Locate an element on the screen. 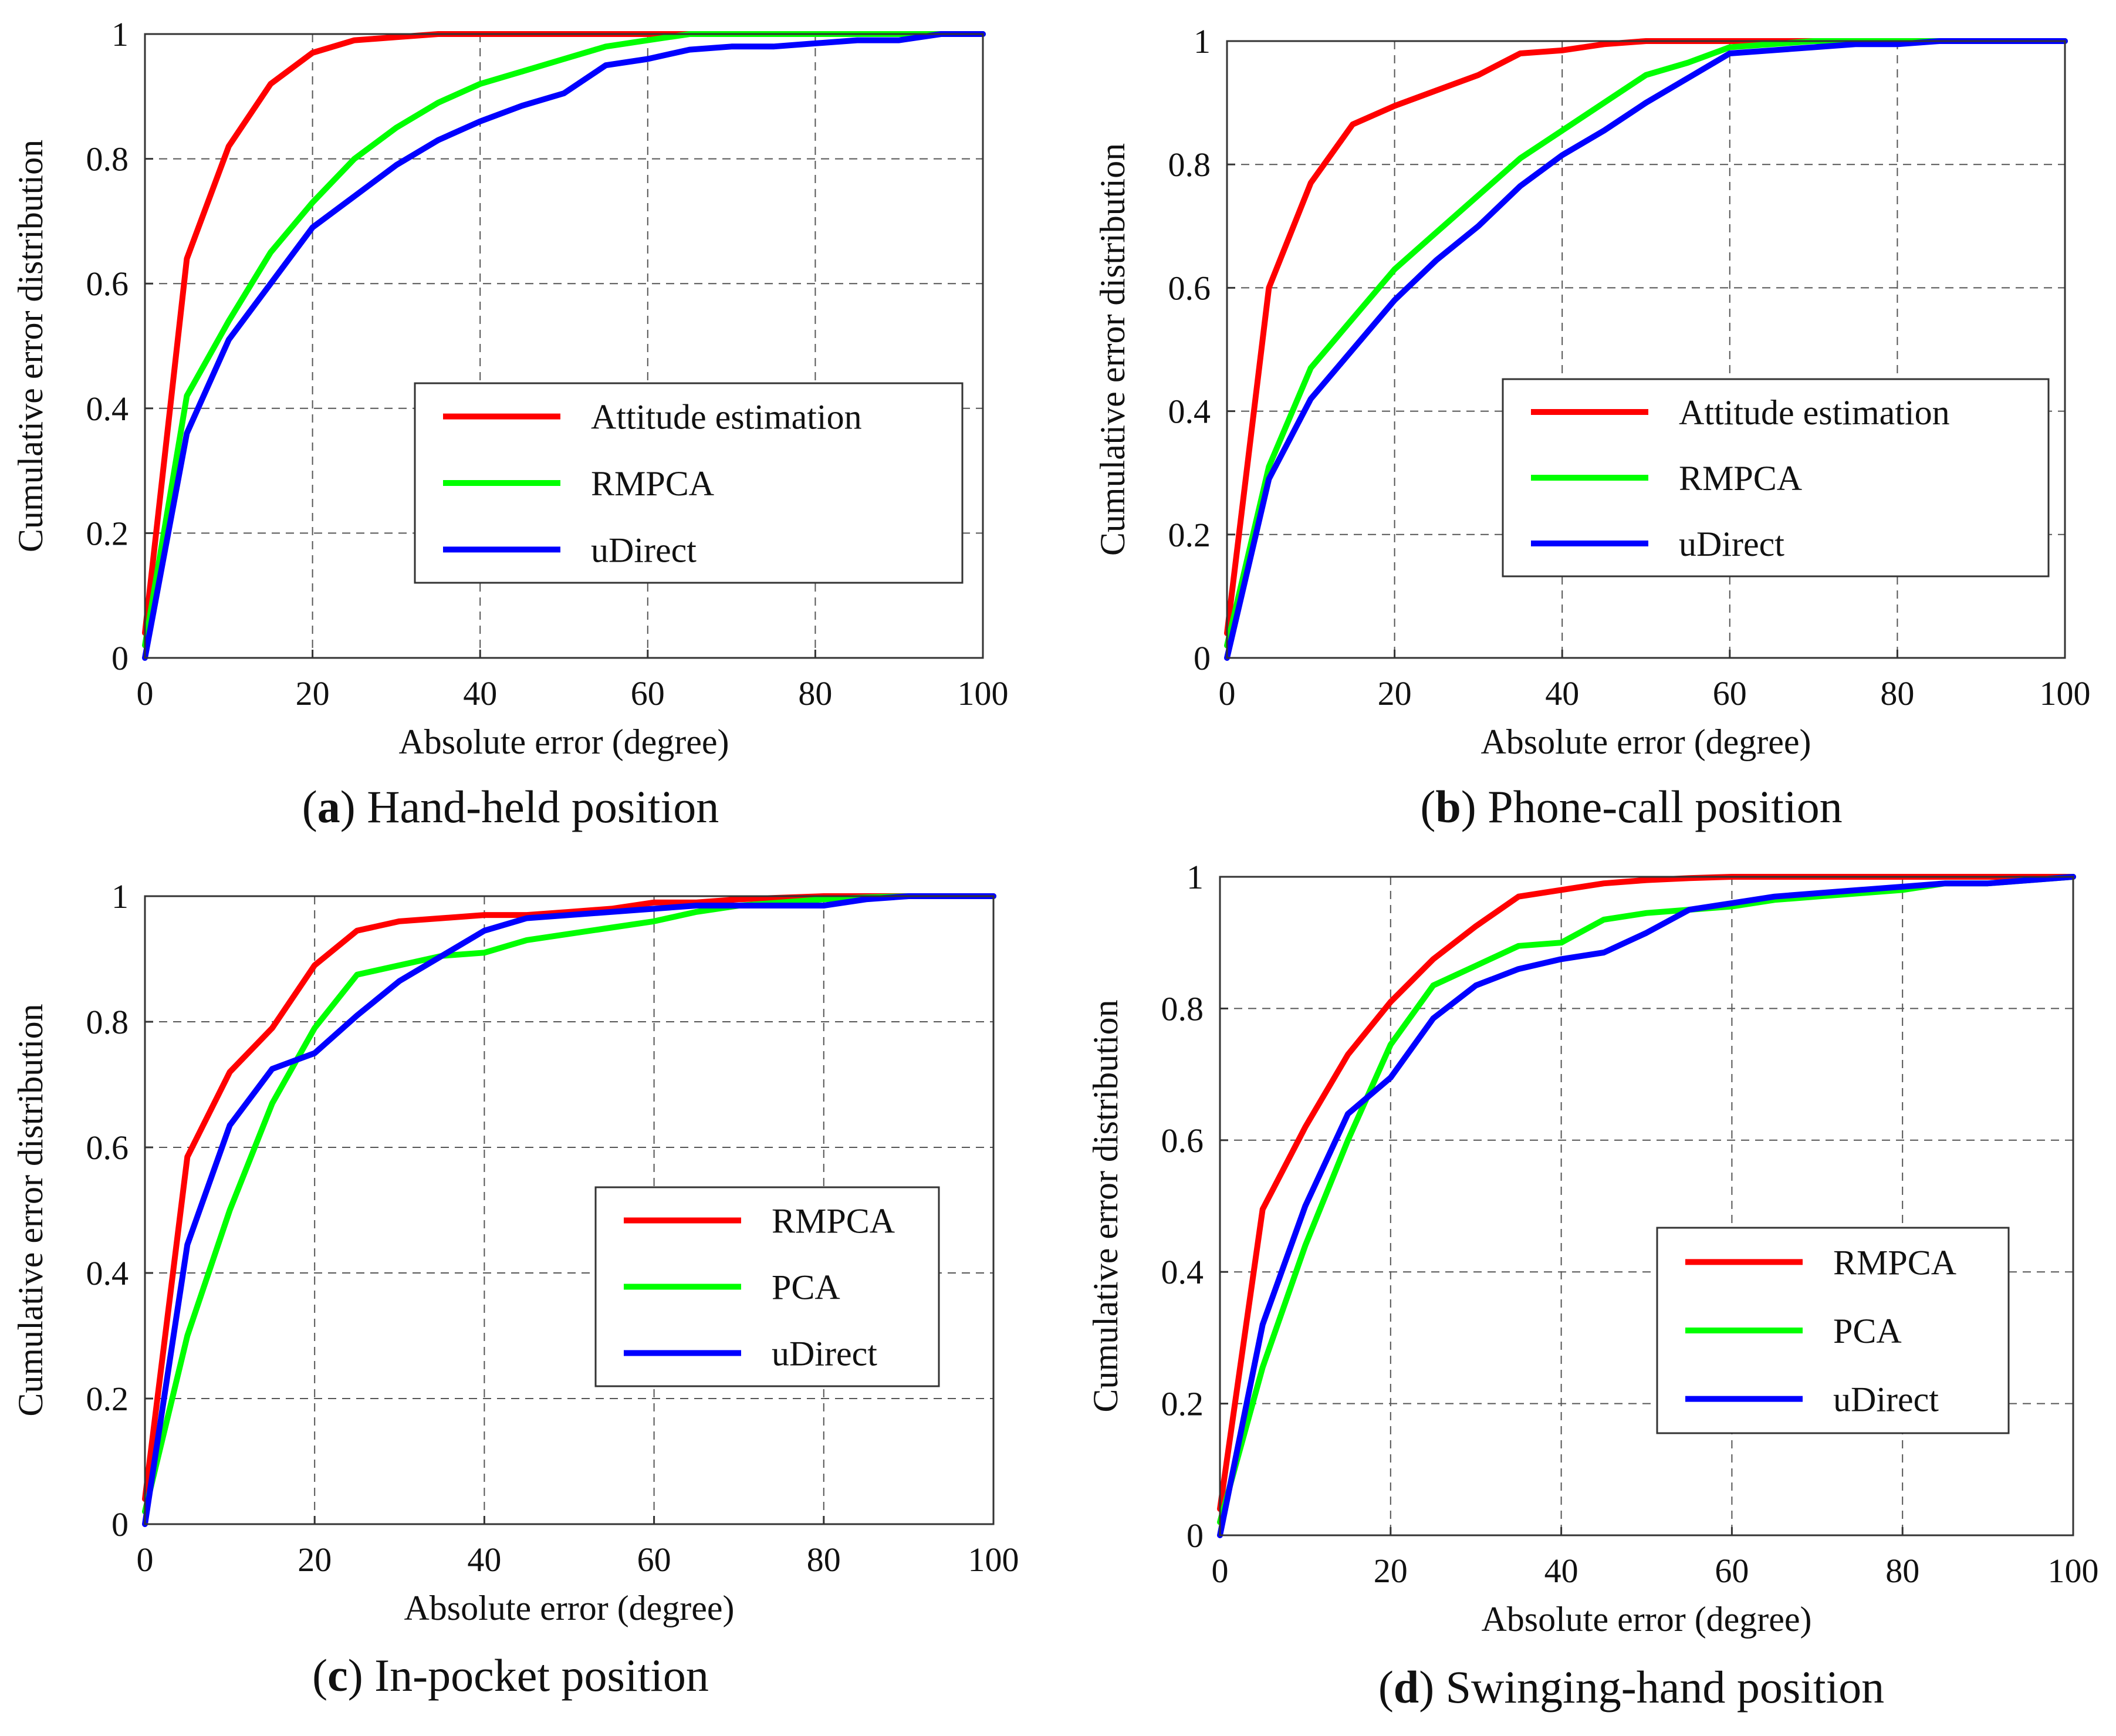  series-line-pca is located at coordinates (569, 1204).